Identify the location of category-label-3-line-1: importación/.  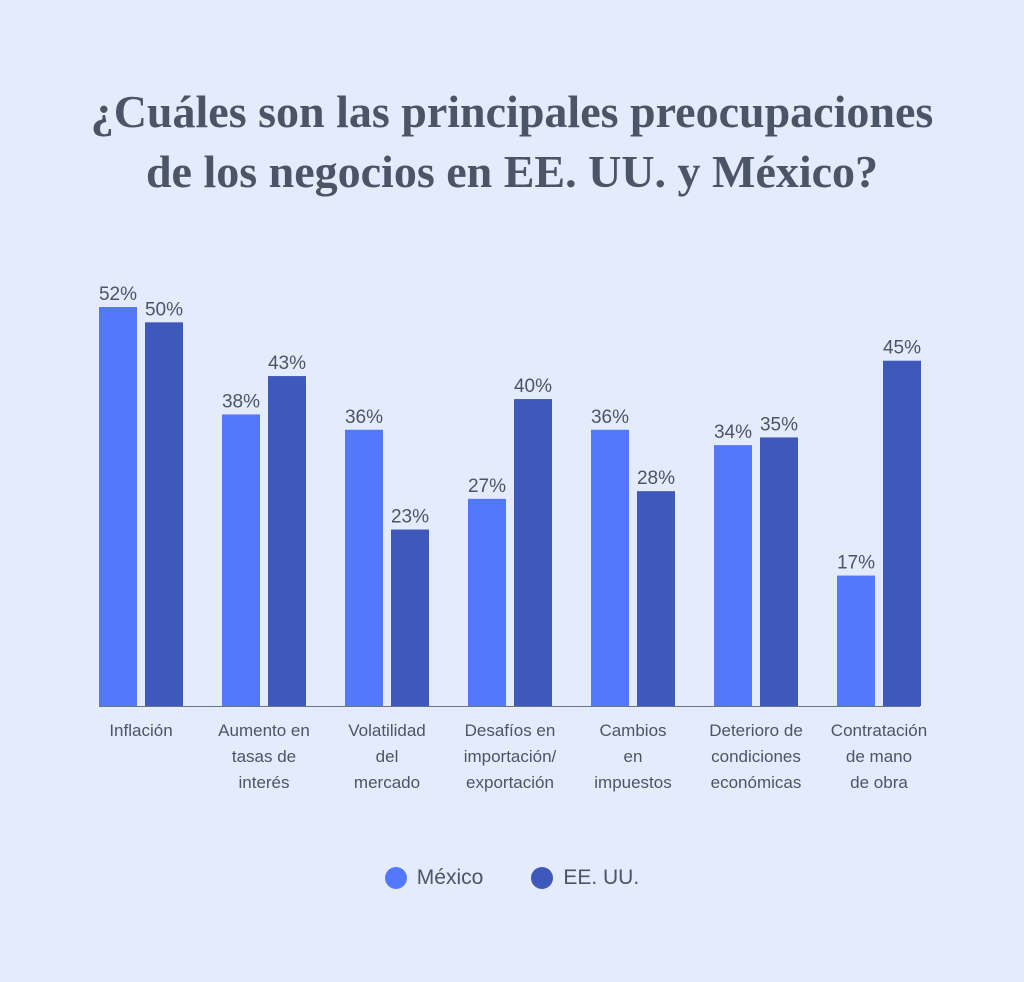
(510, 756).